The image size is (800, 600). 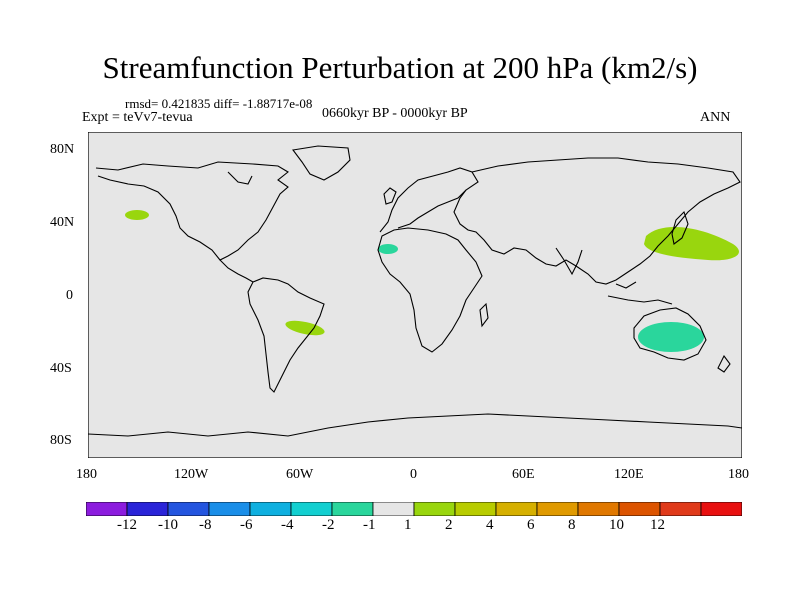 What do you see at coordinates (531, 525) in the screenshot?
I see `colorbar-label: 6` at bounding box center [531, 525].